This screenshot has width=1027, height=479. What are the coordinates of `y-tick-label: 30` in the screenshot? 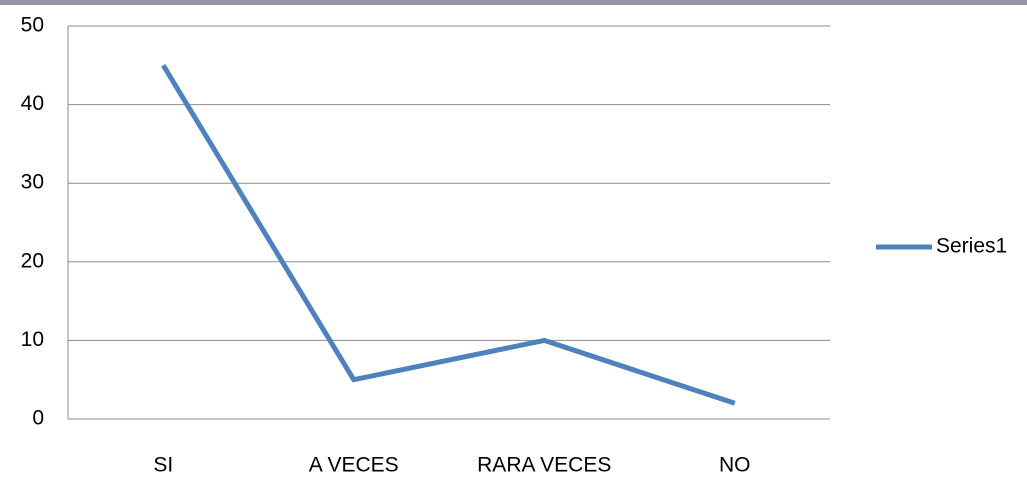 It's located at (32, 182).